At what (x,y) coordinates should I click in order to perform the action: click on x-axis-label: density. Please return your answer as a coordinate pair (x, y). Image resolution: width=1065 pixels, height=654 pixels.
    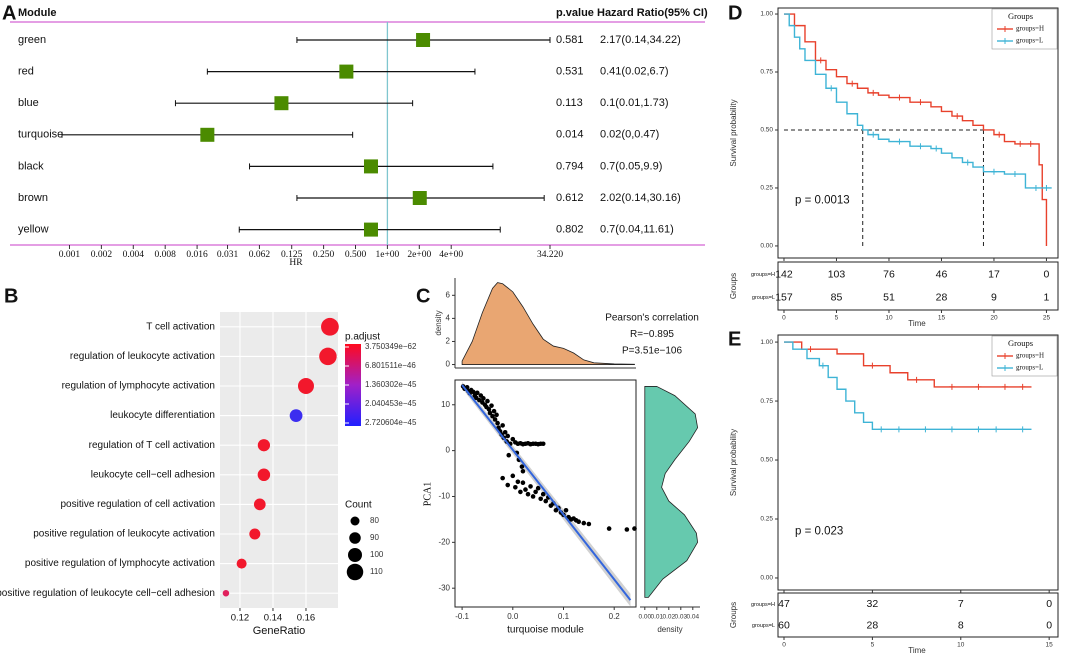
    Looking at the image, I should click on (669, 629).